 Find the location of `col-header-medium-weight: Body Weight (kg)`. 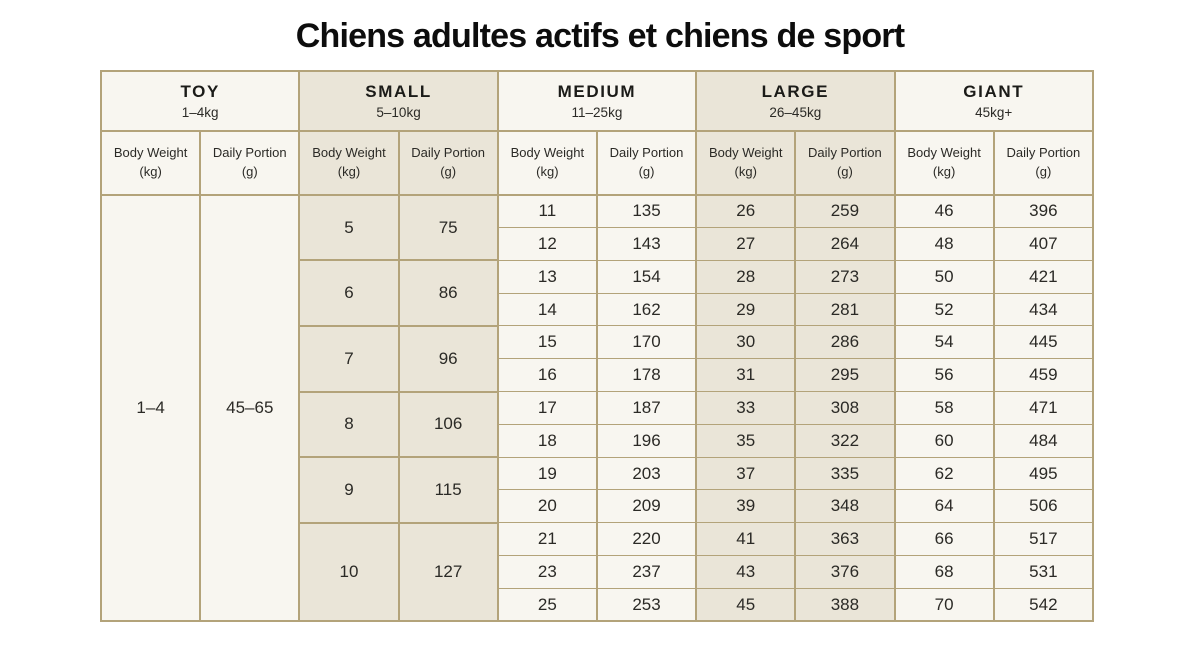

col-header-medium-weight: Body Weight (kg) is located at coordinates (547, 162).